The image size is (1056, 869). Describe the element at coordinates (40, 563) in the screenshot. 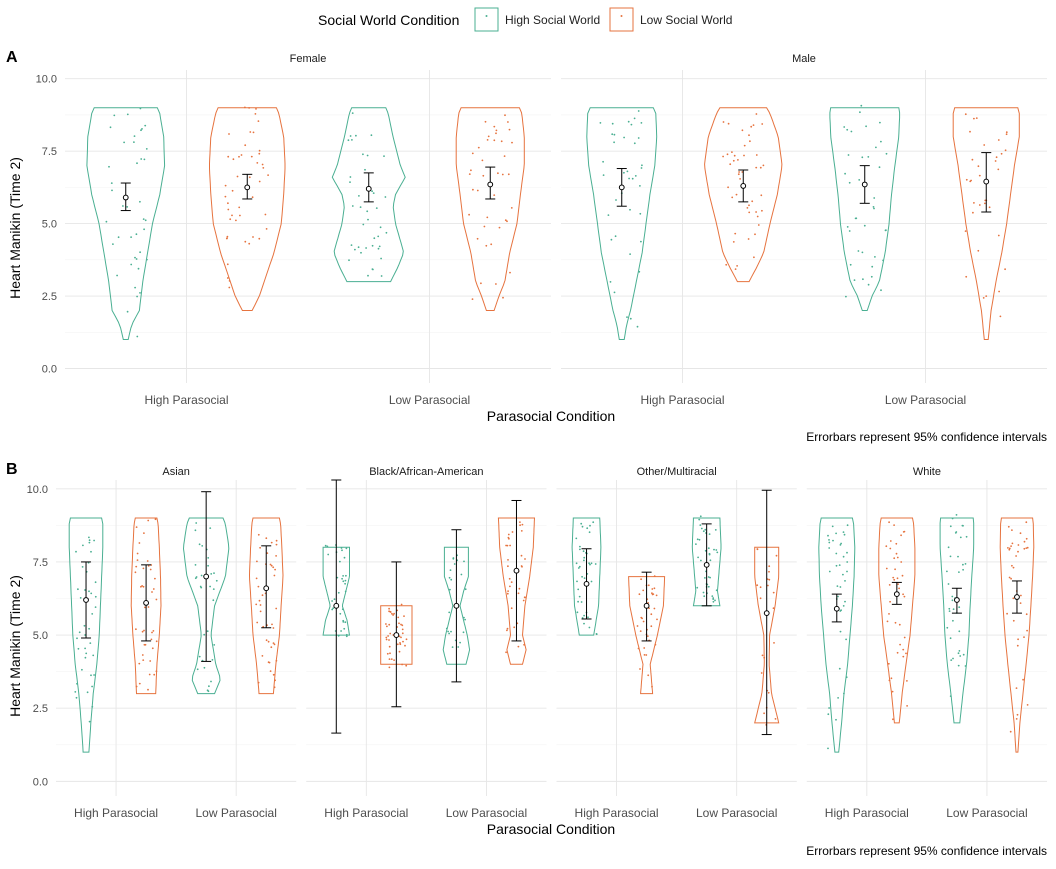

I see `y-tick-label: 7.5` at that location.